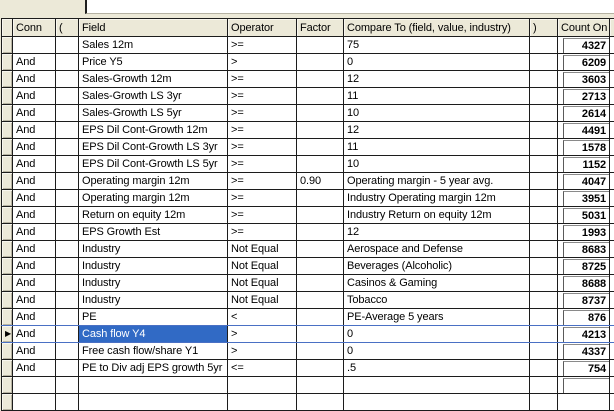  I want to click on cell-field: PE to Div adj EPS growth 5yr, so click(153, 368).